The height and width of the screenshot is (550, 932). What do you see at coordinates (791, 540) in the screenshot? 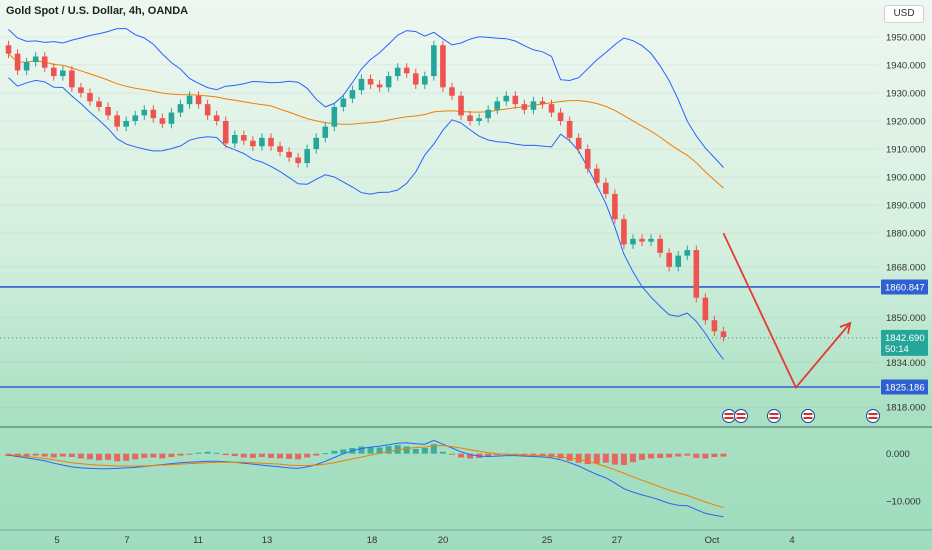
I see `time-tick-label: 4` at bounding box center [791, 540].